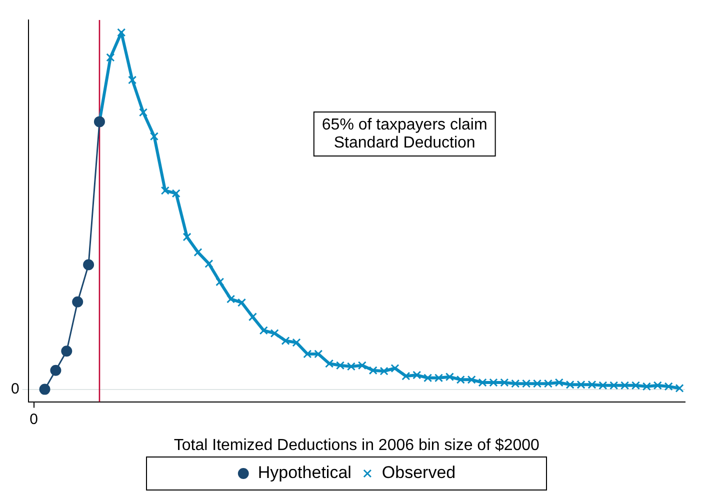  I want to click on legend-label: Hypothetical, so click(305, 472).